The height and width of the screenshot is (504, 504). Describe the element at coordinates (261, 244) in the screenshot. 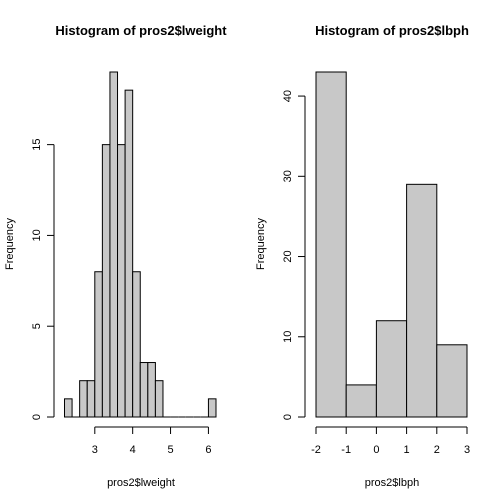

I see `y-axis-label-lbph: Frequency` at that location.